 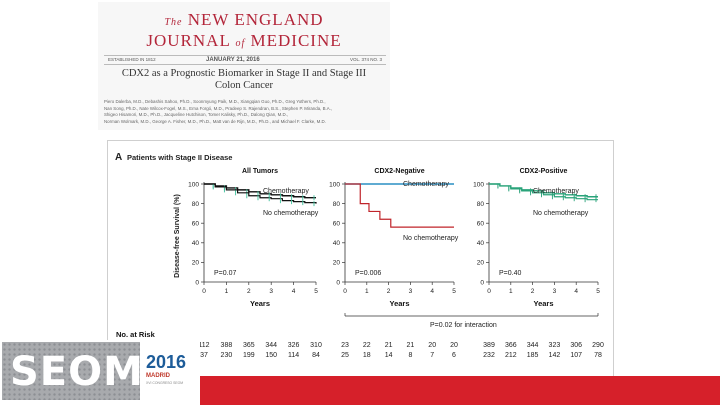 I want to click on at-risk-value: 230, so click(x=227, y=355).